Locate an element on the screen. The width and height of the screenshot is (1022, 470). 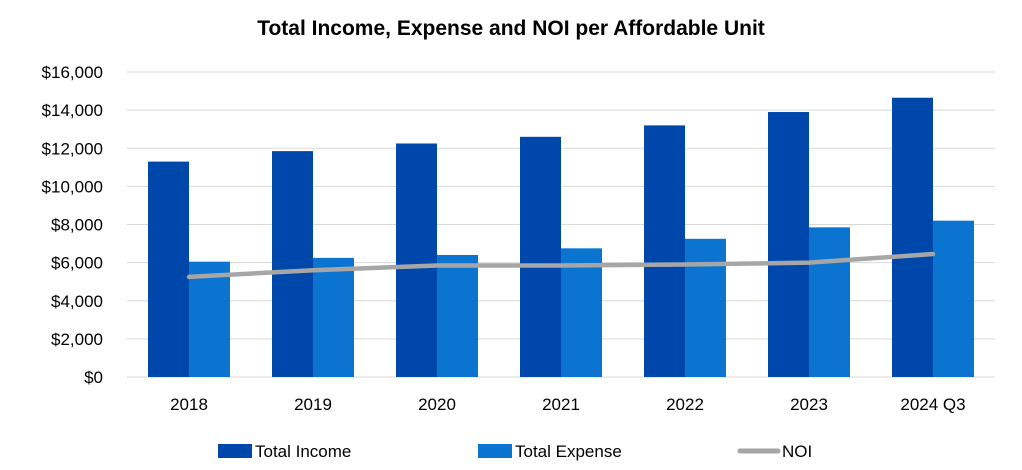
y-tick-label: $12,000 is located at coordinates (72, 148).